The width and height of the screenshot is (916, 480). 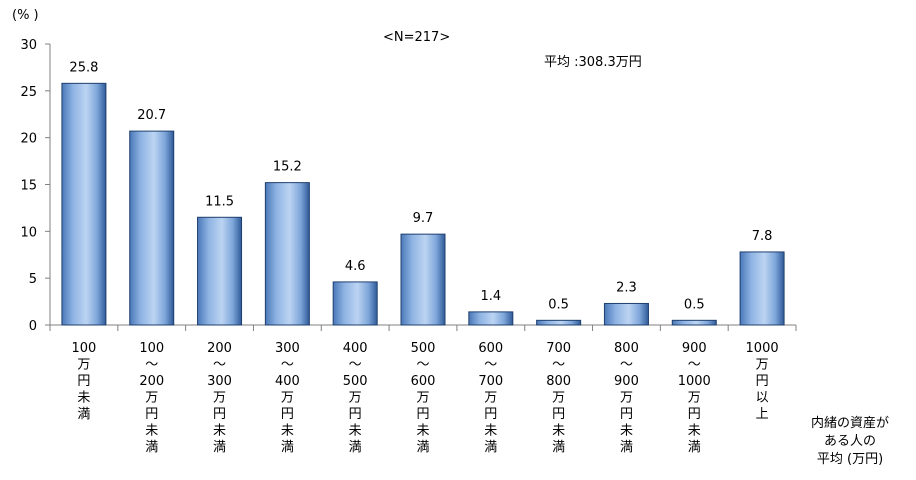 What do you see at coordinates (490, 398) in the screenshot?
I see `category-label: 600 〜 700 万円未満` at bounding box center [490, 398].